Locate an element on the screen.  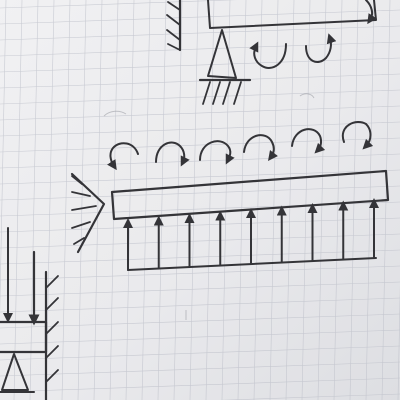
top-wall-hatching is located at coordinates (173, 26).